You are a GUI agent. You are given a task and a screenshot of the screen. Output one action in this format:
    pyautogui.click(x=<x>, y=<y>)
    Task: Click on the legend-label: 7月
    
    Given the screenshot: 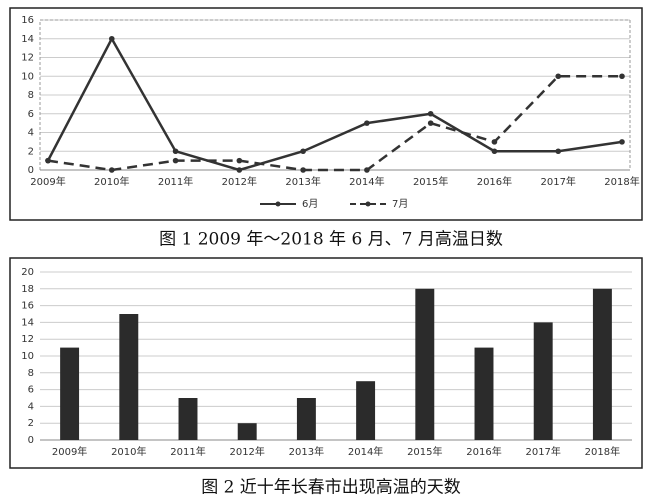 What is the action you would take?
    pyautogui.click(x=400, y=204)
    